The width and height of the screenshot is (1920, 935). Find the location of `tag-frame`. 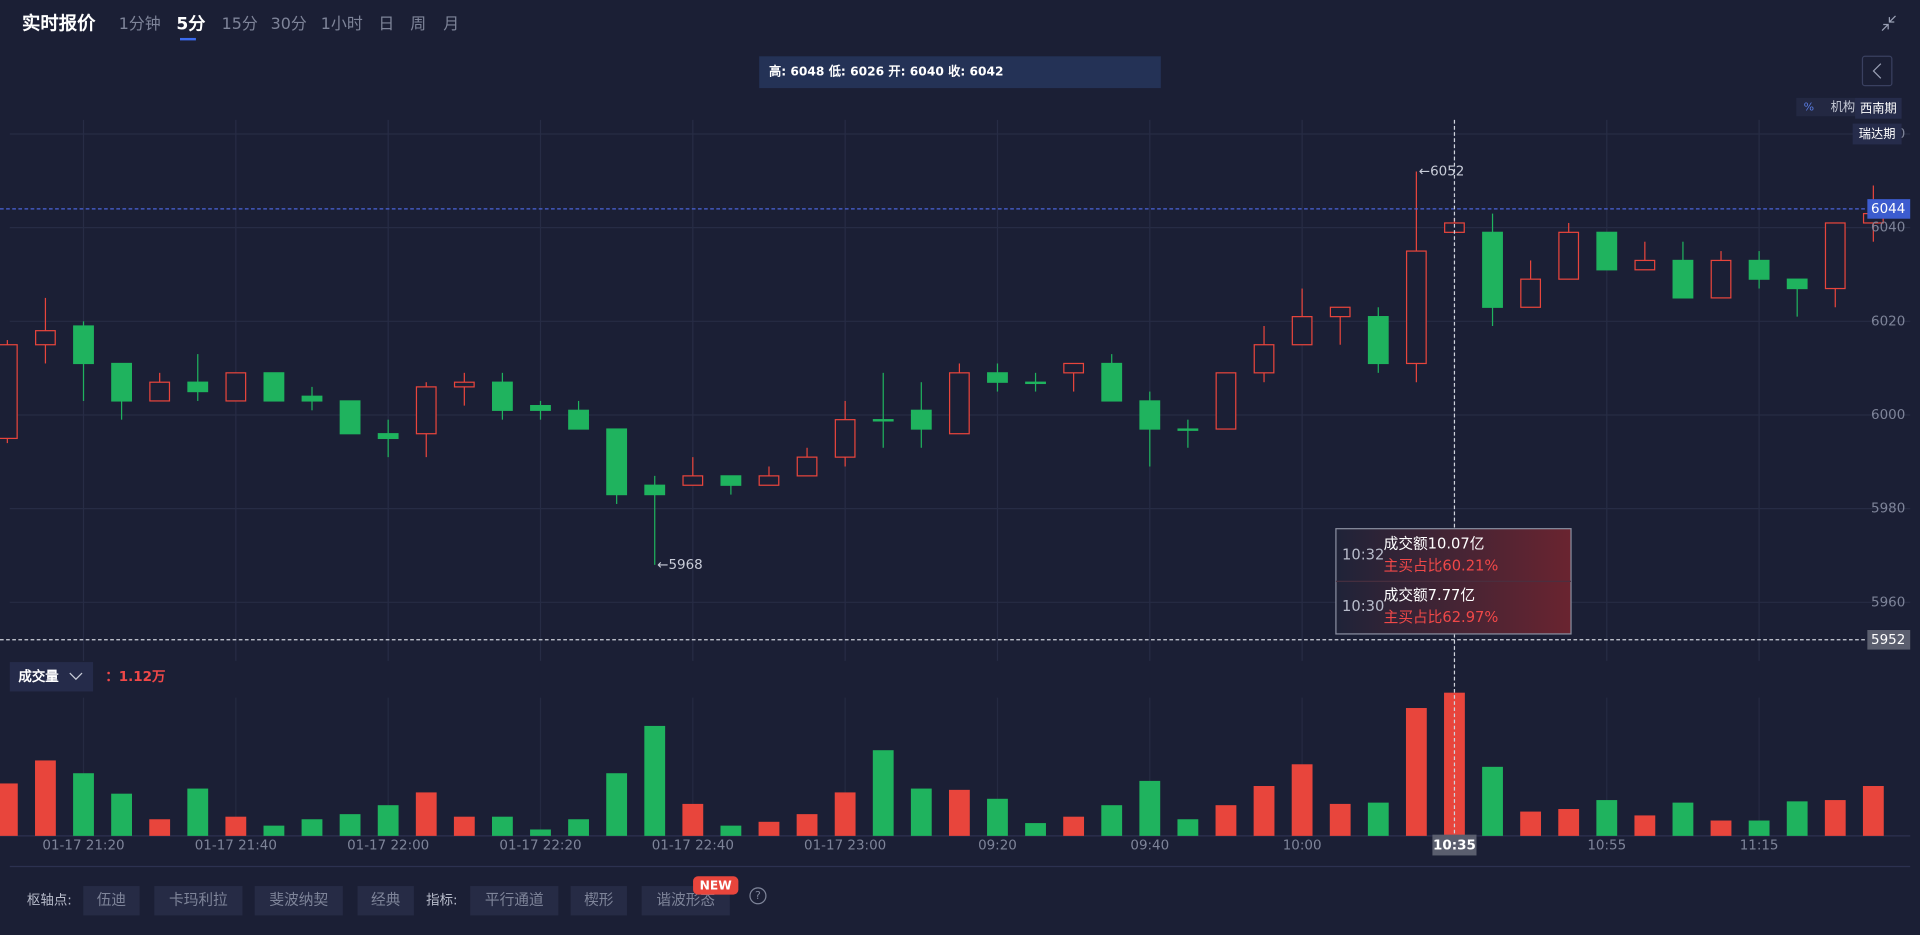

tag-frame is located at coordinates (1827, 107).